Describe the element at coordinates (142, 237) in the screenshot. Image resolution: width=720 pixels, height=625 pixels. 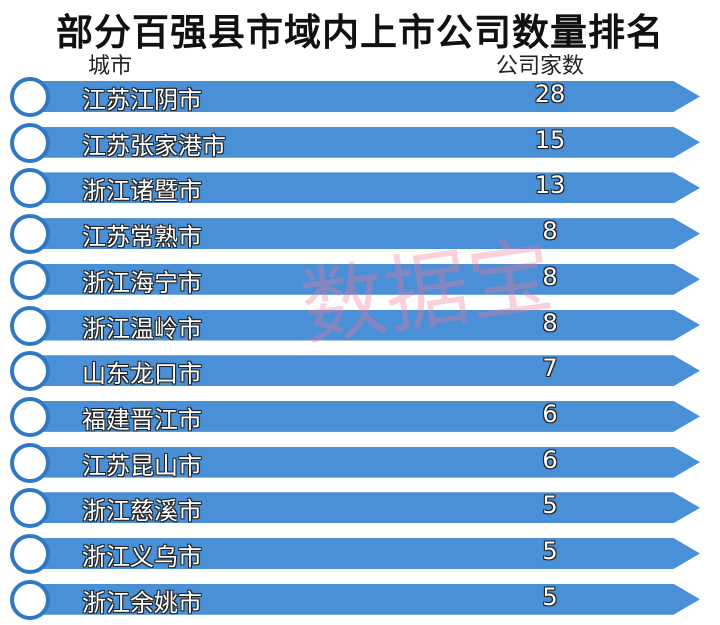
I see `city-name: 江苏常熟市` at that location.